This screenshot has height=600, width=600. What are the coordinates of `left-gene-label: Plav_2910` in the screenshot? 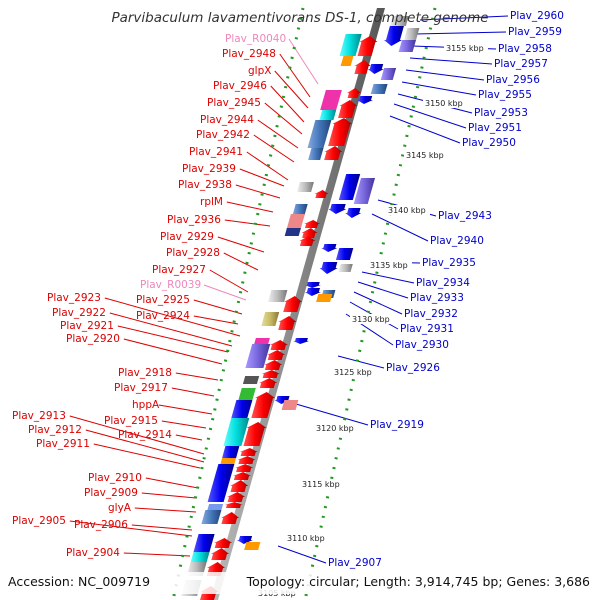 It's located at (115, 478).